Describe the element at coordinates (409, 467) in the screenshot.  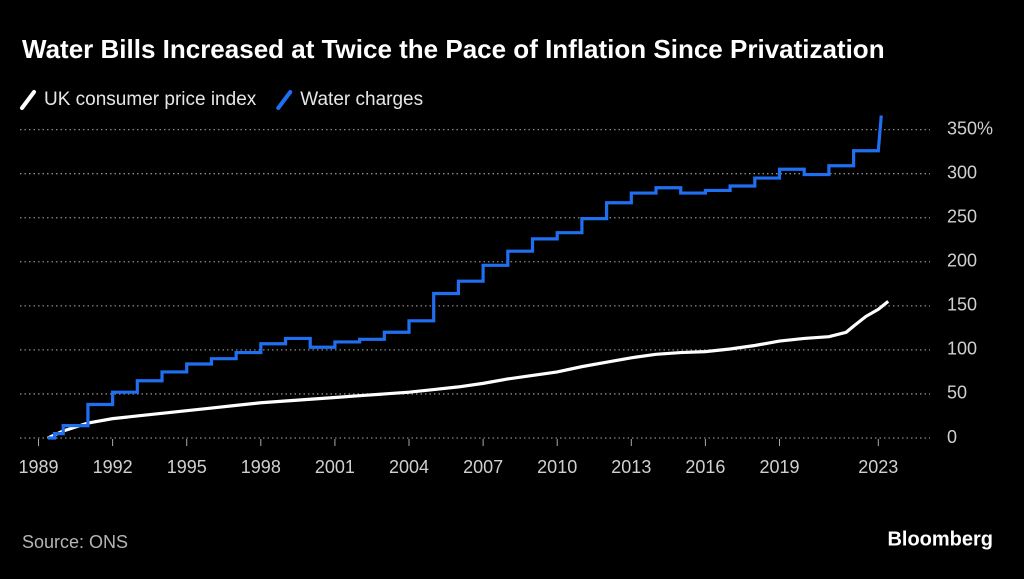
I see `x-tick-label: 2004` at that location.